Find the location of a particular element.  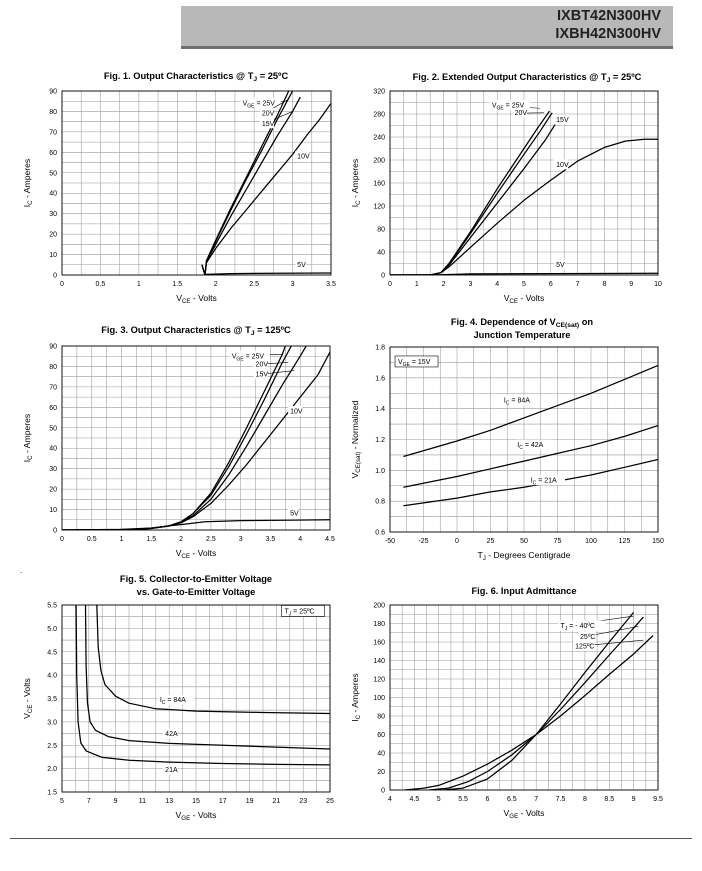

y-tick-label: 100 is located at coordinates (379, 698).